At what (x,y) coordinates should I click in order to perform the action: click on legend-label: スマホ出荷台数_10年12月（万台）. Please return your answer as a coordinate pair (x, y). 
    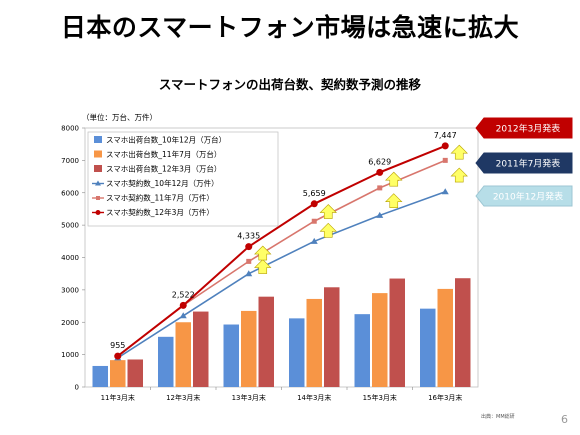
    Looking at the image, I should click on (166, 140).